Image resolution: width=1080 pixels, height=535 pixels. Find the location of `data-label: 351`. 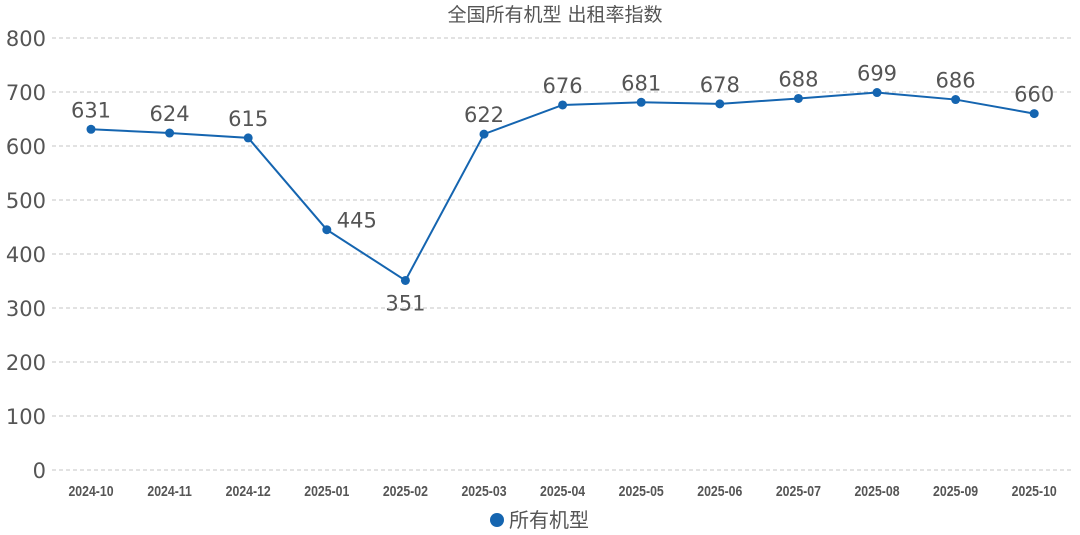

data-label: 351 is located at coordinates (405, 303).